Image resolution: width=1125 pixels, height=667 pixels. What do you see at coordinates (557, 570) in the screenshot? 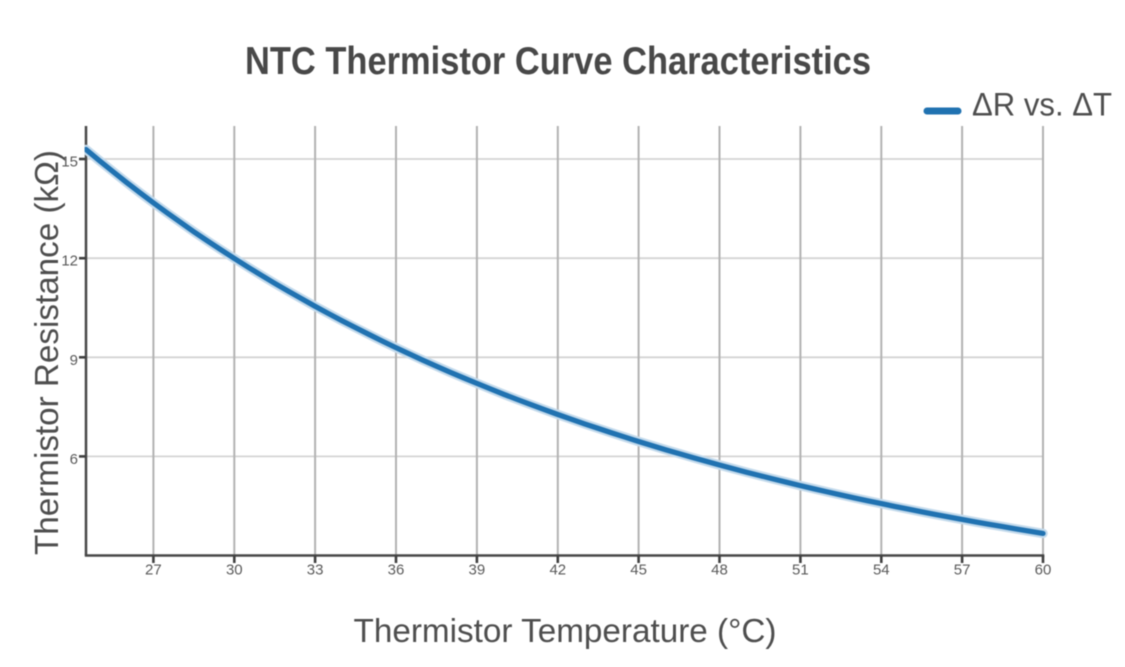
I see `svg-text: 42` at bounding box center [557, 570].